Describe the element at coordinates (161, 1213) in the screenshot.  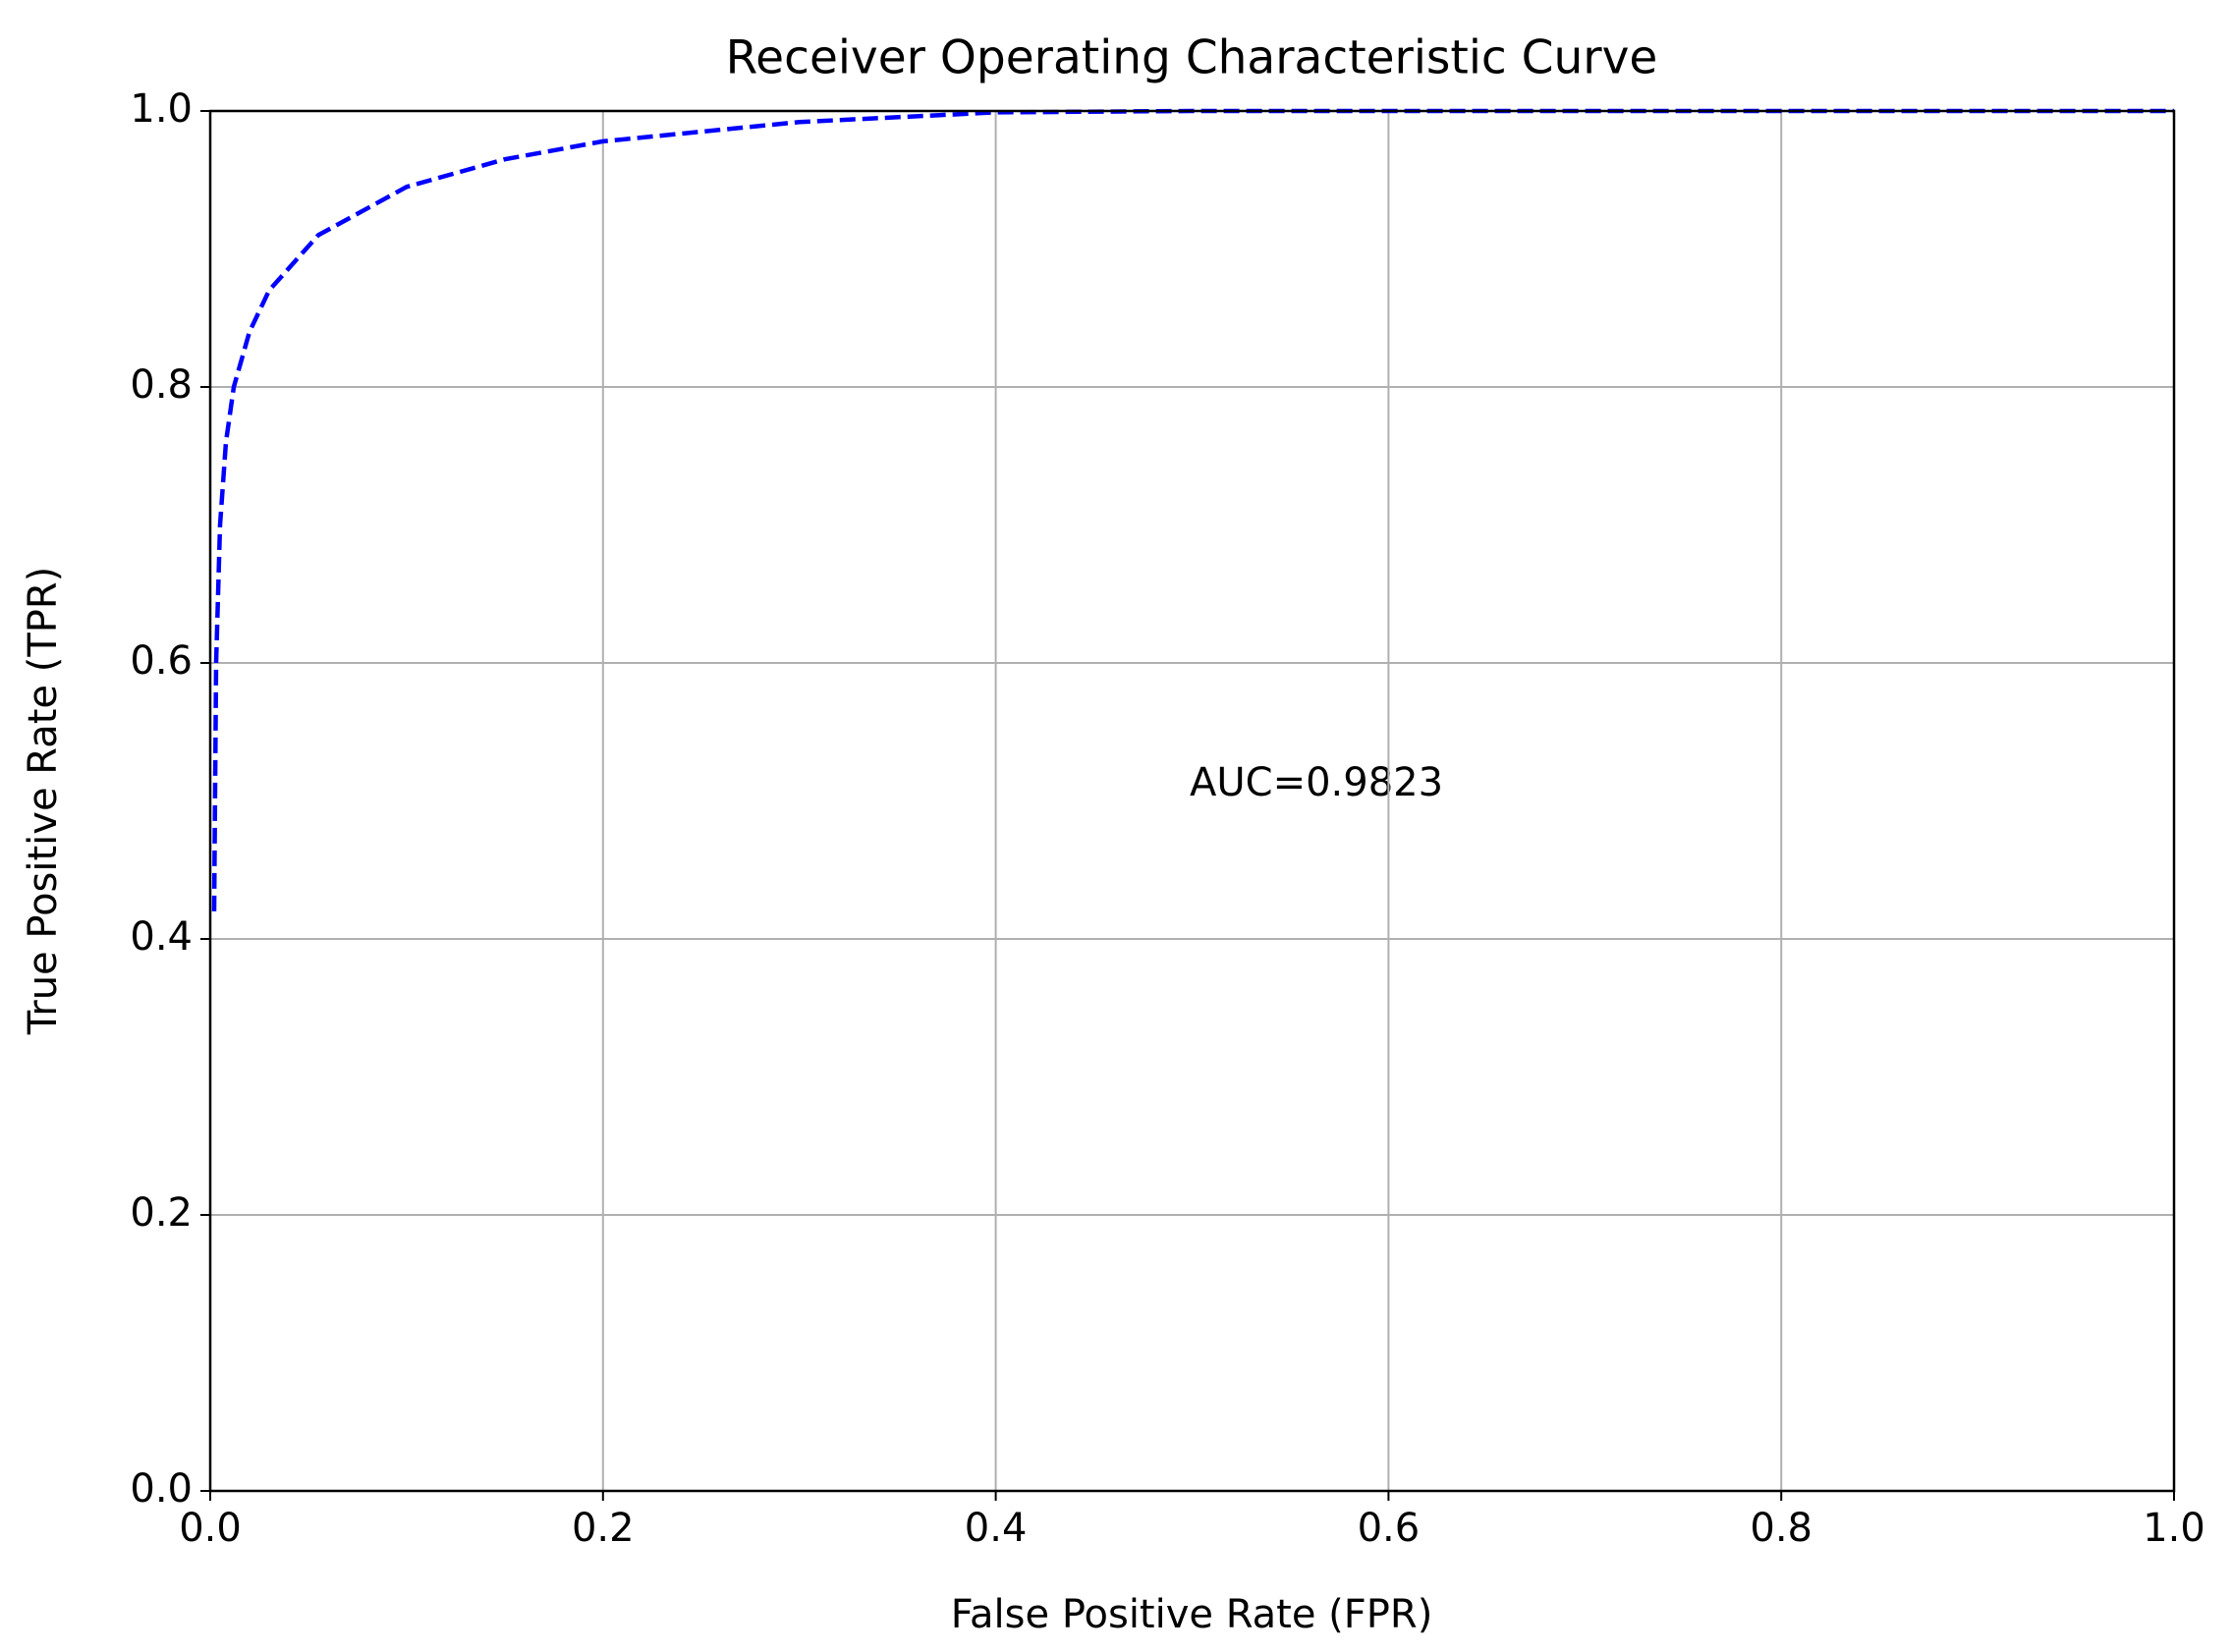
I see `y-tick-label: 0.2` at that location.